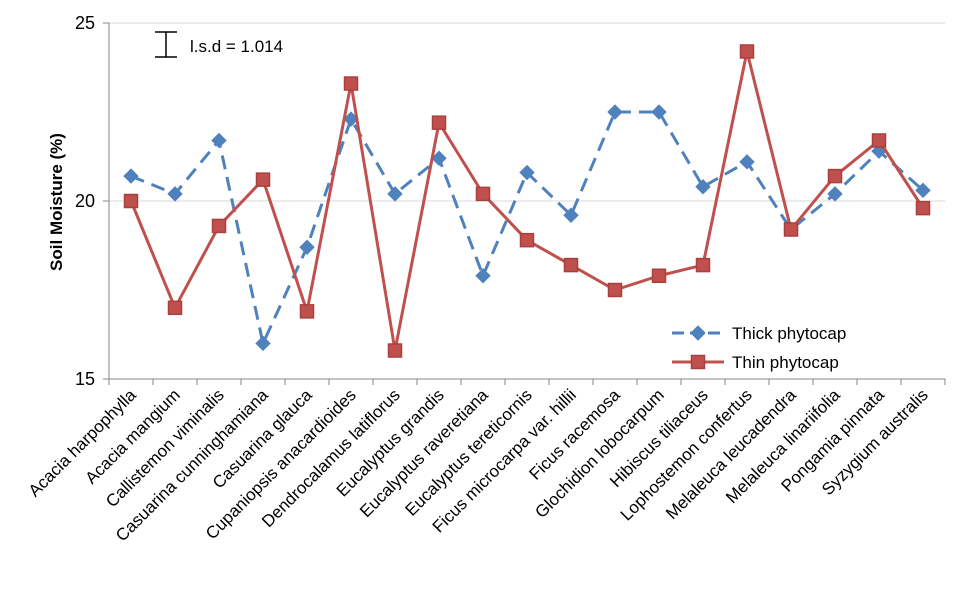  Describe the element at coordinates (166, 44) in the screenshot. I see `lsd-error-bar` at that location.